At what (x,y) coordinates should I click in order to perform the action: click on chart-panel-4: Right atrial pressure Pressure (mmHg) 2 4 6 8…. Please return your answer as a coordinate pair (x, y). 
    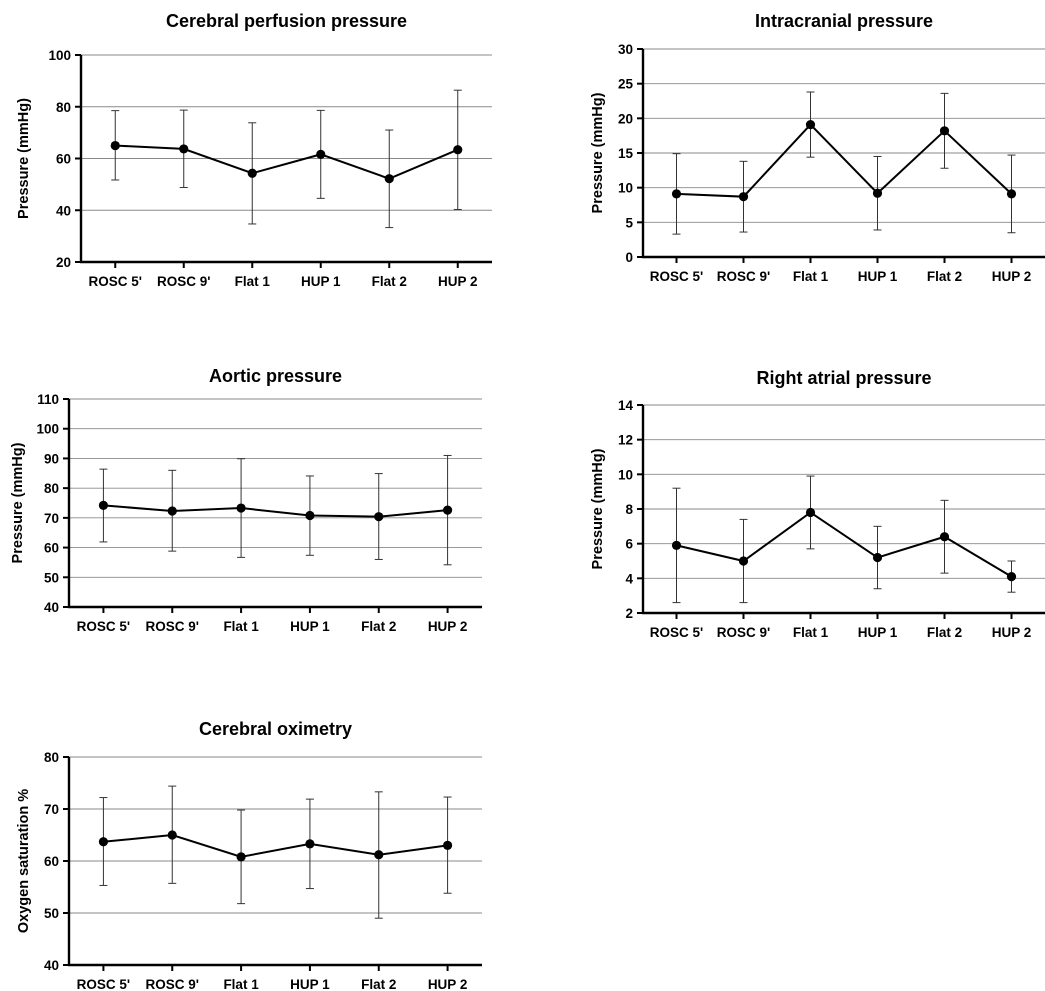
    Looking at the image, I should click on (817, 504).